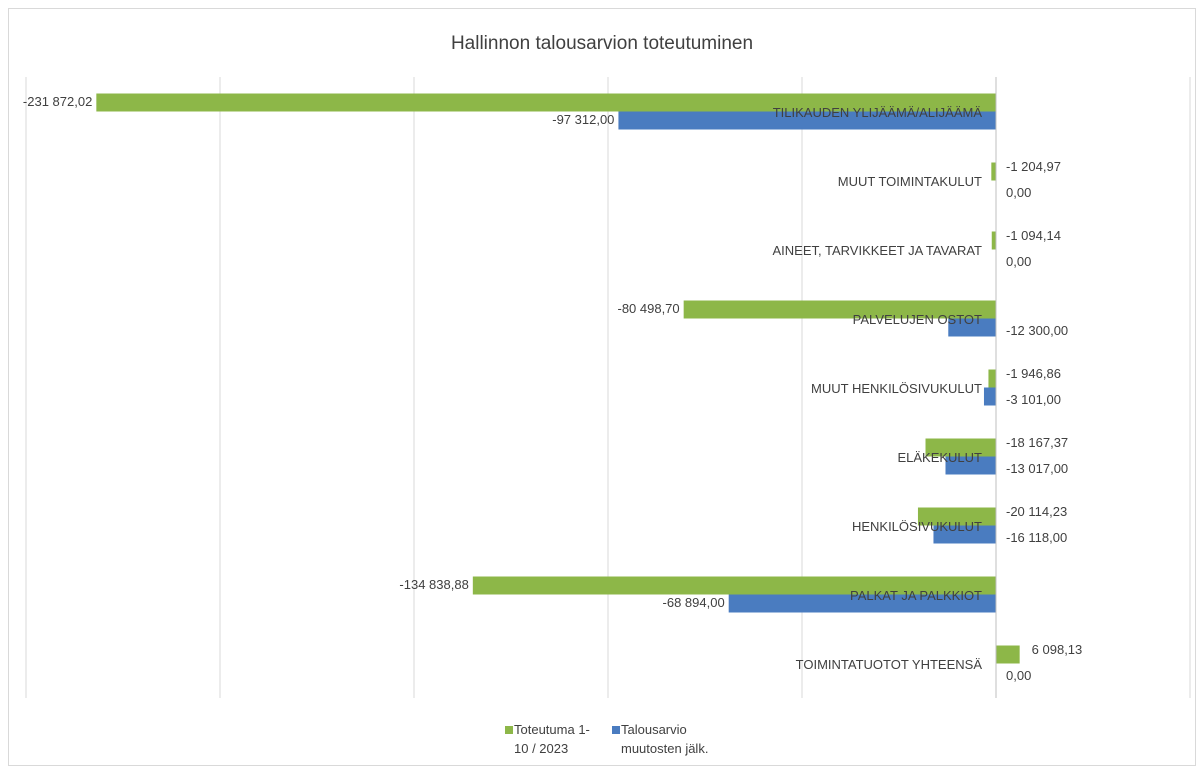  What do you see at coordinates (1057, 649) in the screenshot?
I see `data-label: 6 098,13` at bounding box center [1057, 649].